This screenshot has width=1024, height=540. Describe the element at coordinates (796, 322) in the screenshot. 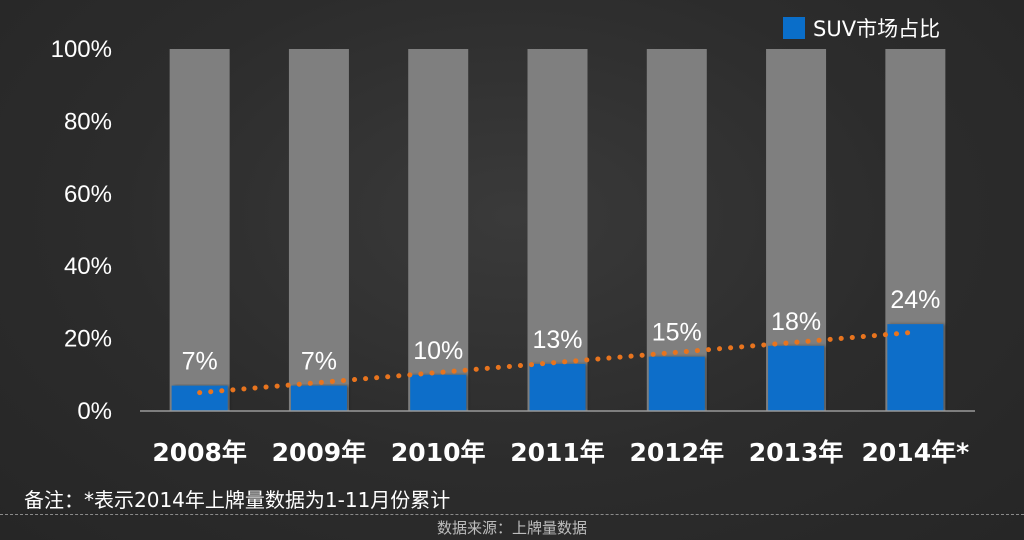

I see `data-label: 18%` at that location.